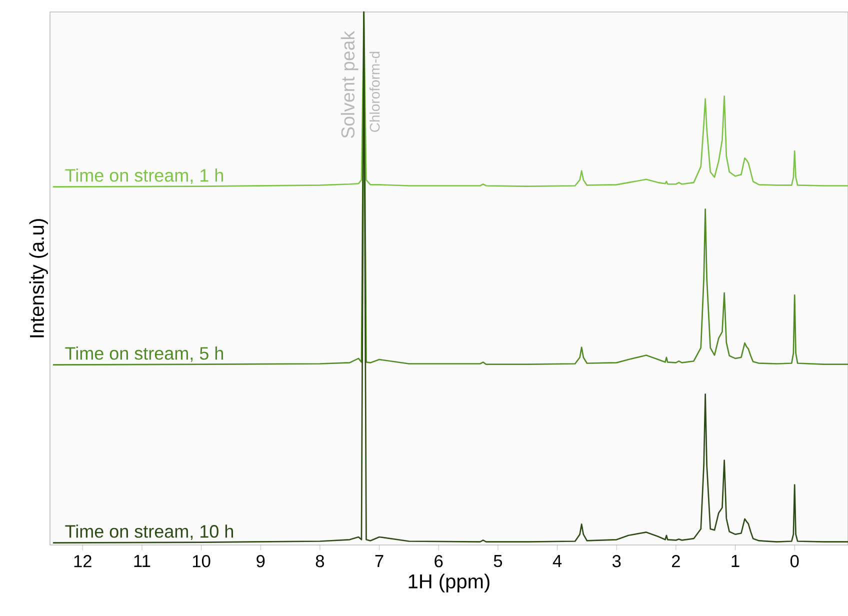  I want to click on x-tick-label: 5, so click(498, 561).